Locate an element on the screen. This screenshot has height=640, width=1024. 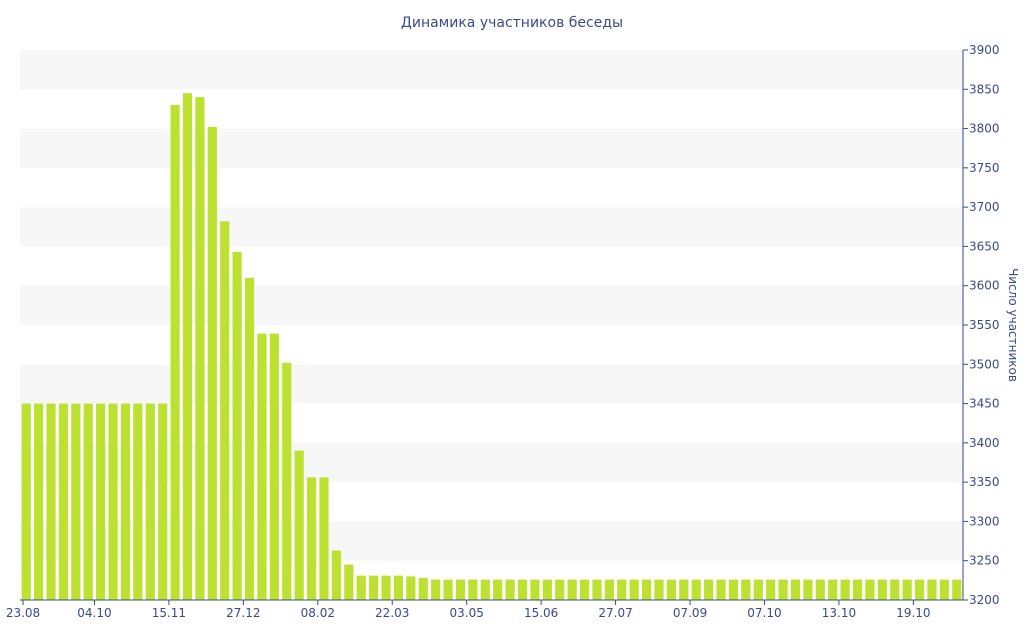
y-tick-label: 3250 is located at coordinates (984, 561).